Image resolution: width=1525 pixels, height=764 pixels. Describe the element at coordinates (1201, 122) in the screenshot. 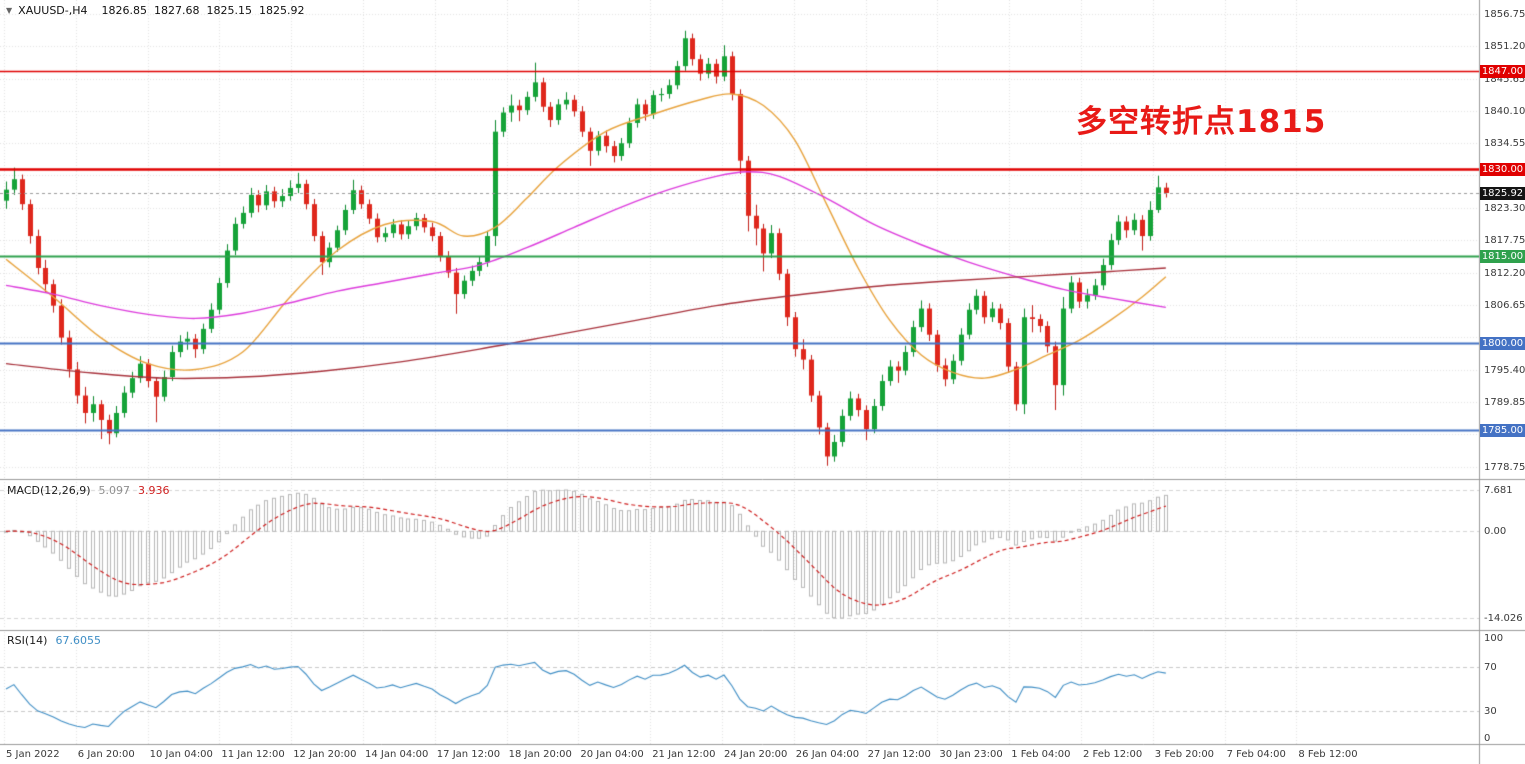

I see `annotation-text: 多空转折点1815` at that location.